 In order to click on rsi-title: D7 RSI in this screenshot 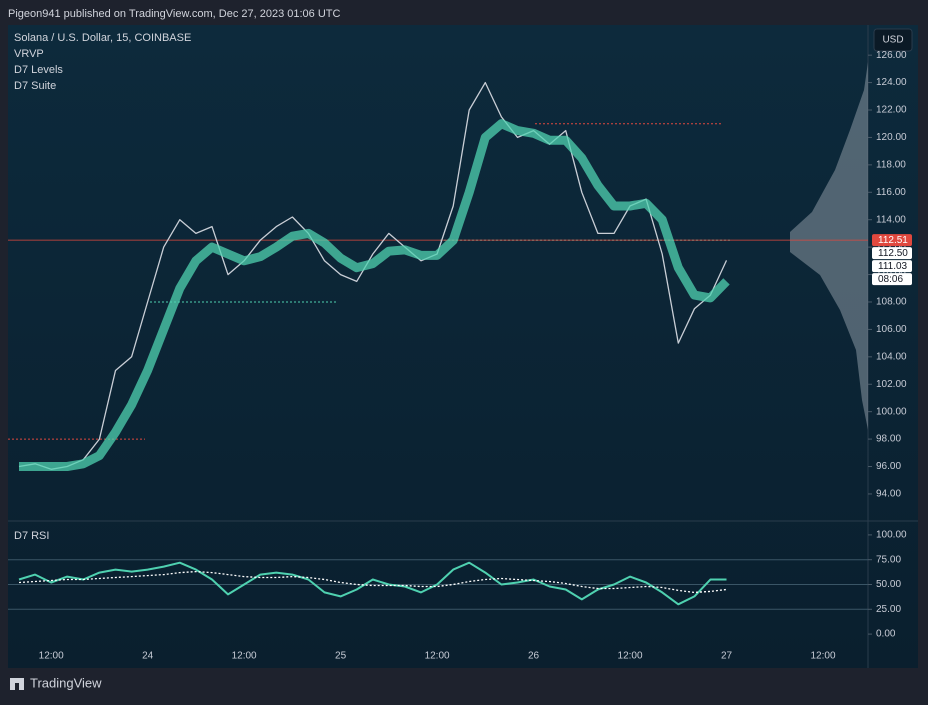, I will do `click(31, 536)`.